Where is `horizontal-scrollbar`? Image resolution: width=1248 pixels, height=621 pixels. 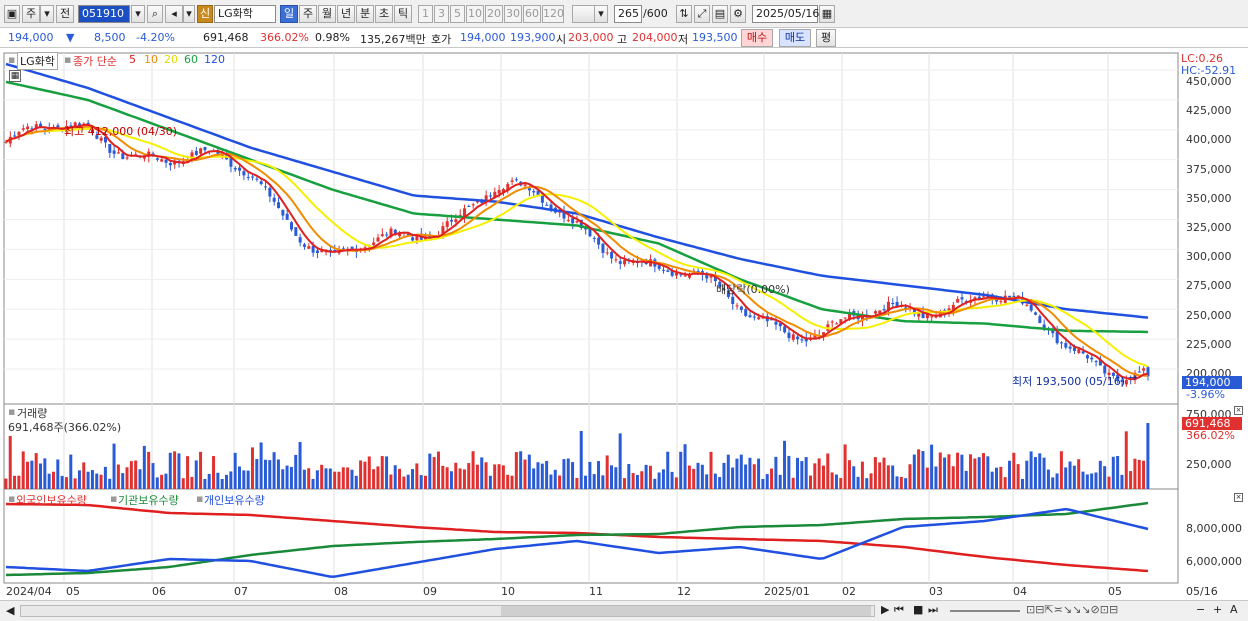 horizontal-scrollbar is located at coordinates (447, 611).